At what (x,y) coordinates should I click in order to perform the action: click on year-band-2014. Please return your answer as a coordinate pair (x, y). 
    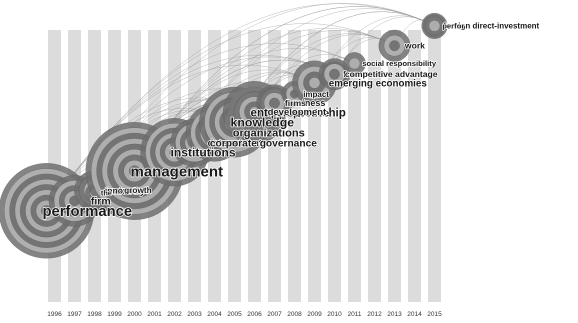
    Looking at the image, I should click on (414, 166).